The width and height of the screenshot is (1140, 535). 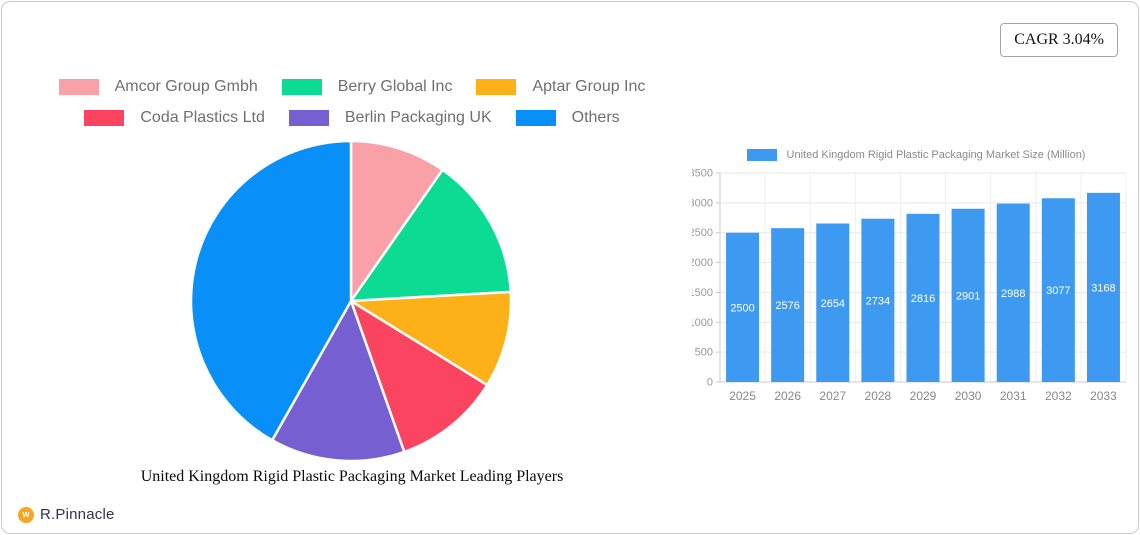 What do you see at coordinates (702, 174) in the screenshot?
I see `y-tick-label: 3500` at bounding box center [702, 174].